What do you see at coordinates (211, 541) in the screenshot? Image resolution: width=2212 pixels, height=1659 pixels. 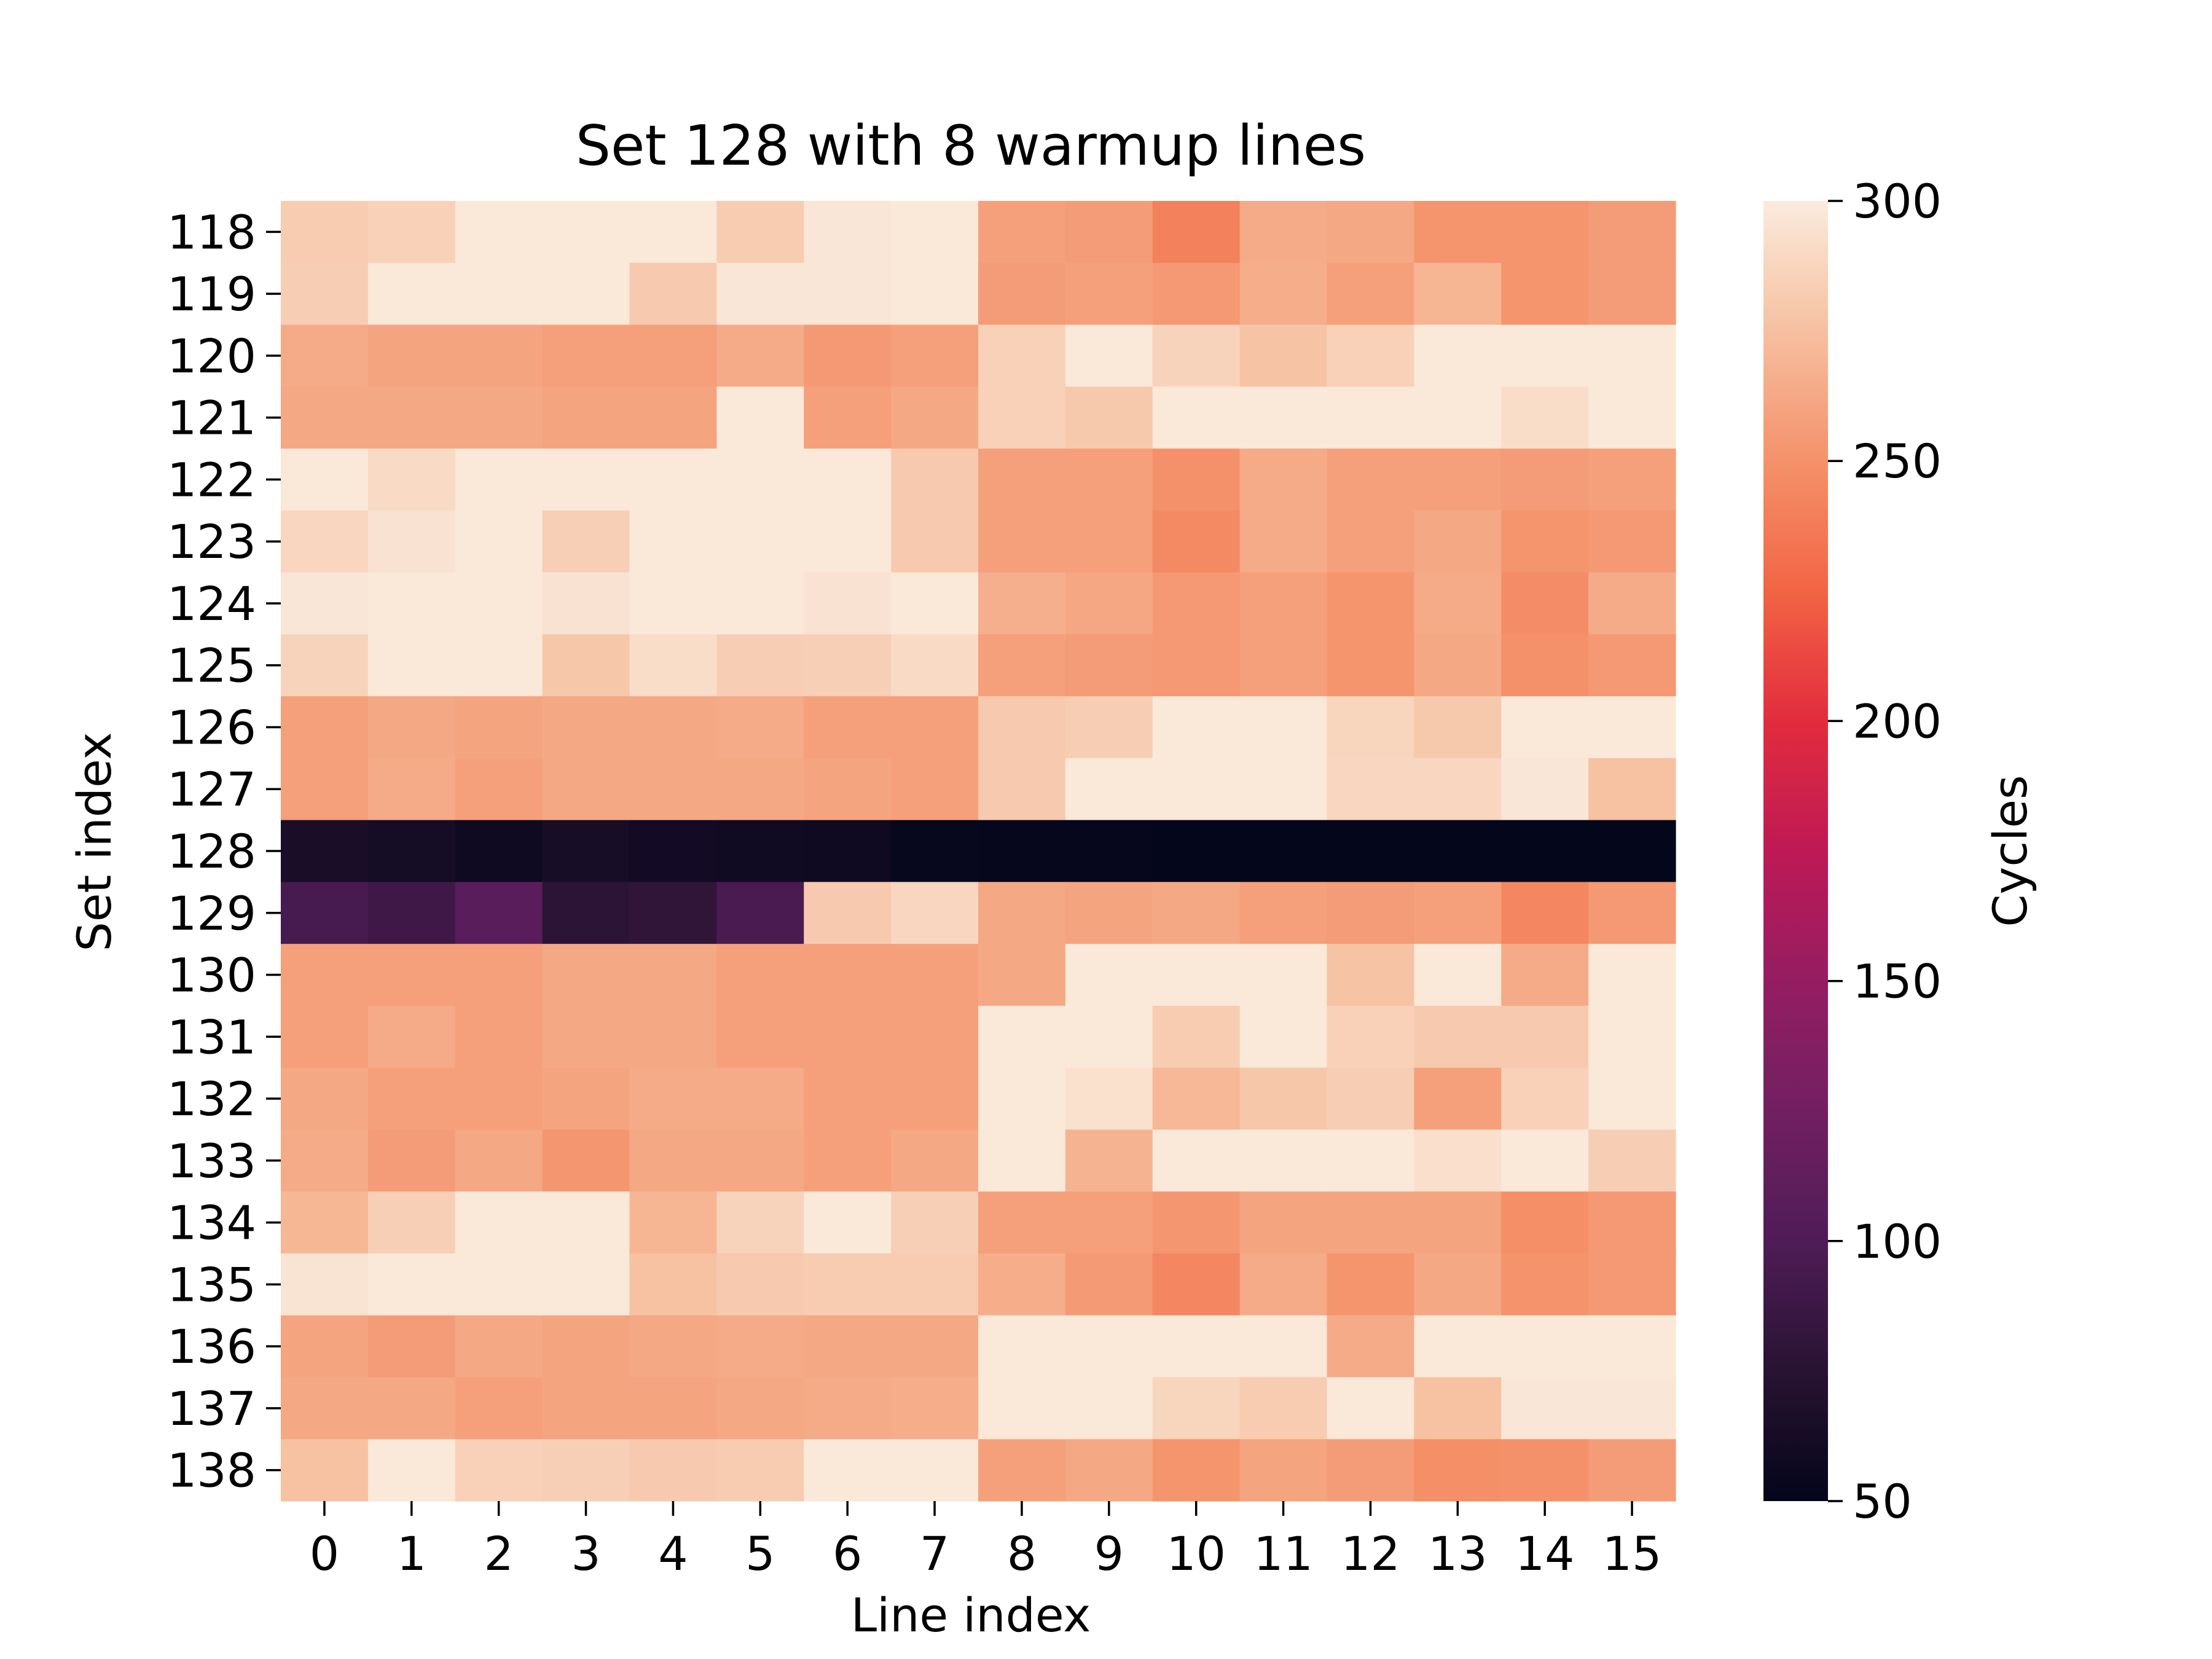 I see `y-tick-label: 123` at bounding box center [211, 541].